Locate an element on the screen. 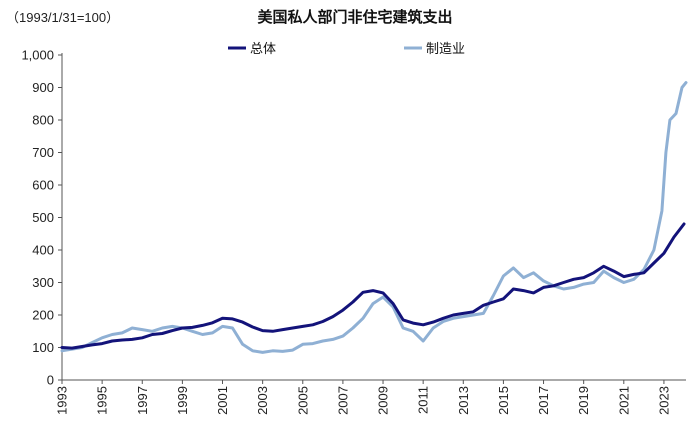 This screenshot has width=700, height=436. x-tick-label: 2001 is located at coordinates (222, 400).